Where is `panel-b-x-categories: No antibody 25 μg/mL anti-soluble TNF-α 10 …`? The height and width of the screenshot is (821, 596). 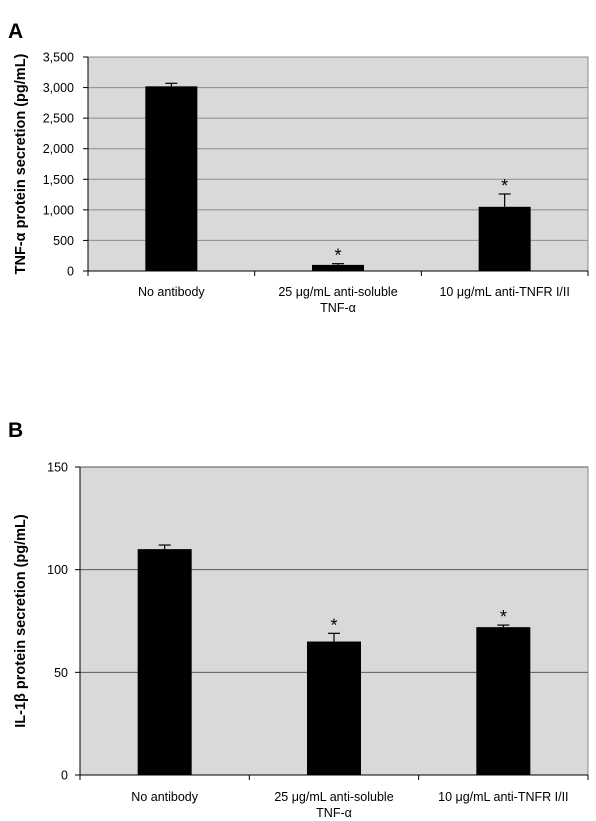
panel-b-x-categories: No antibody 25 μg/mL anti-soluble TNF-α 10 … is located at coordinates (349, 805).